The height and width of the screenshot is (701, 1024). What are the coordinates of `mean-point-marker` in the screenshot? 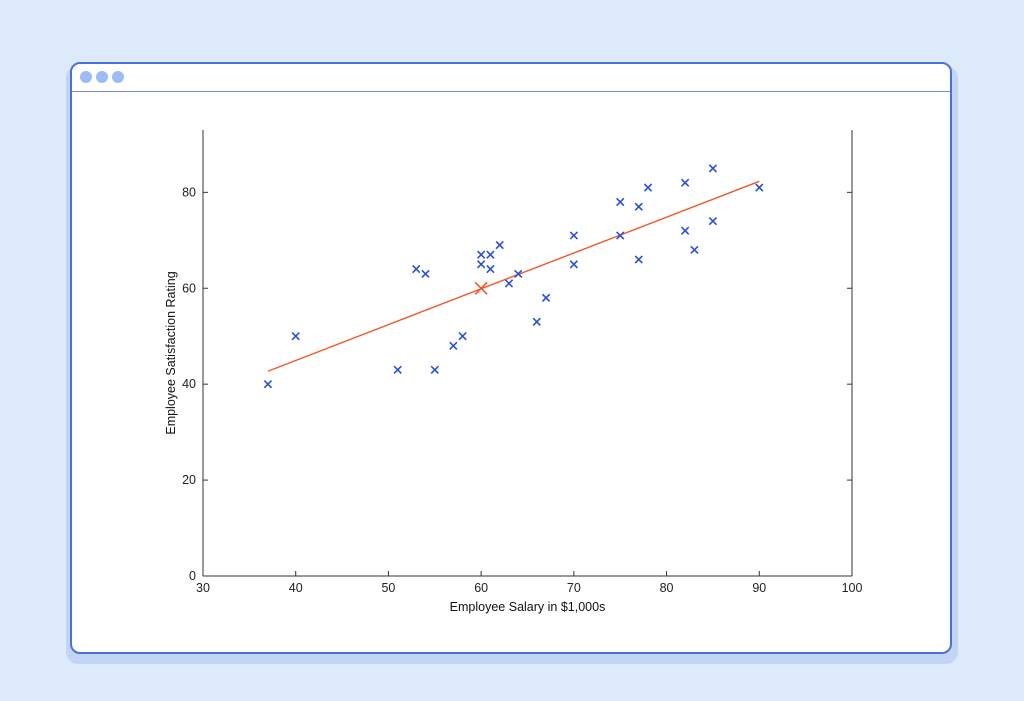 It's located at (481, 288).